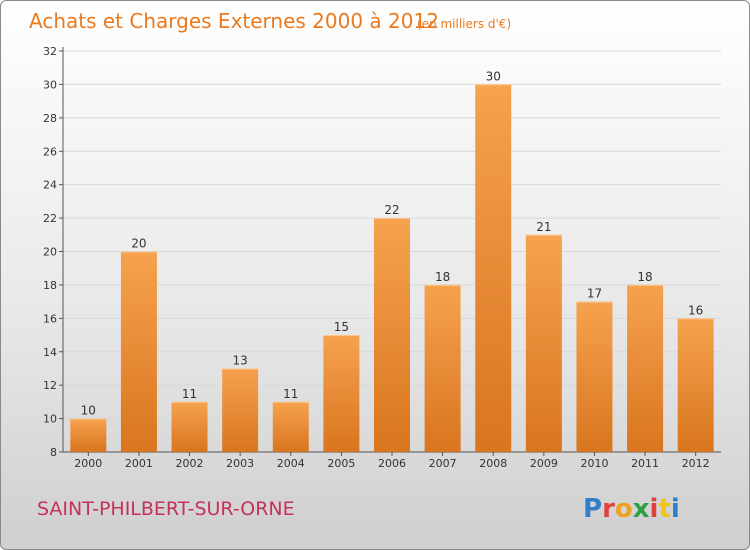 Image resolution: width=750 pixels, height=550 pixels. I want to click on x-tick-label: 2004, so click(291, 463).